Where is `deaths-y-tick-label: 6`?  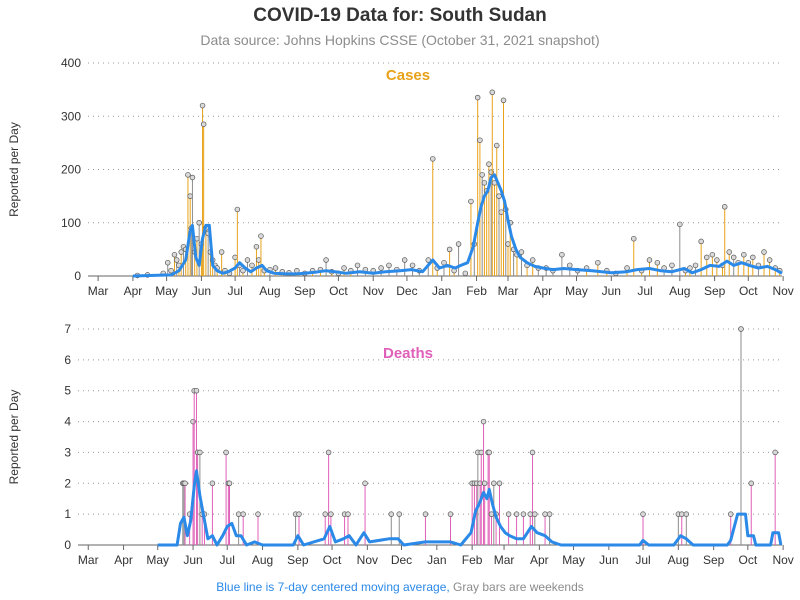 deaths-y-tick-label: 6 is located at coordinates (67, 360).